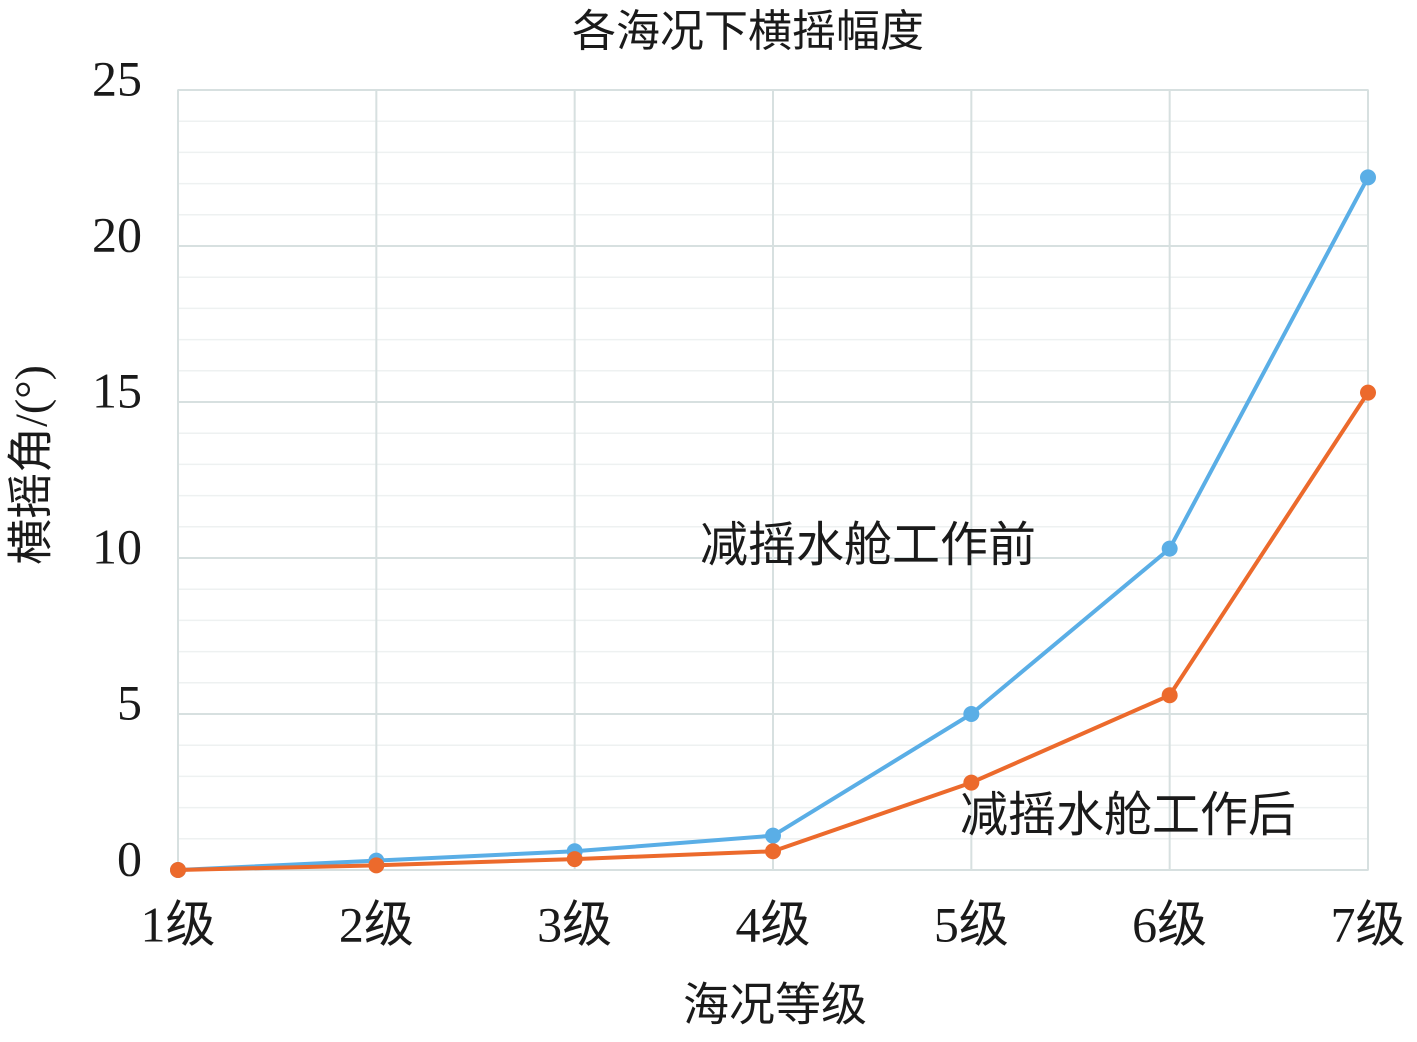  I want to click on chart-title: 各海况下横摇幅度, so click(748, 31).